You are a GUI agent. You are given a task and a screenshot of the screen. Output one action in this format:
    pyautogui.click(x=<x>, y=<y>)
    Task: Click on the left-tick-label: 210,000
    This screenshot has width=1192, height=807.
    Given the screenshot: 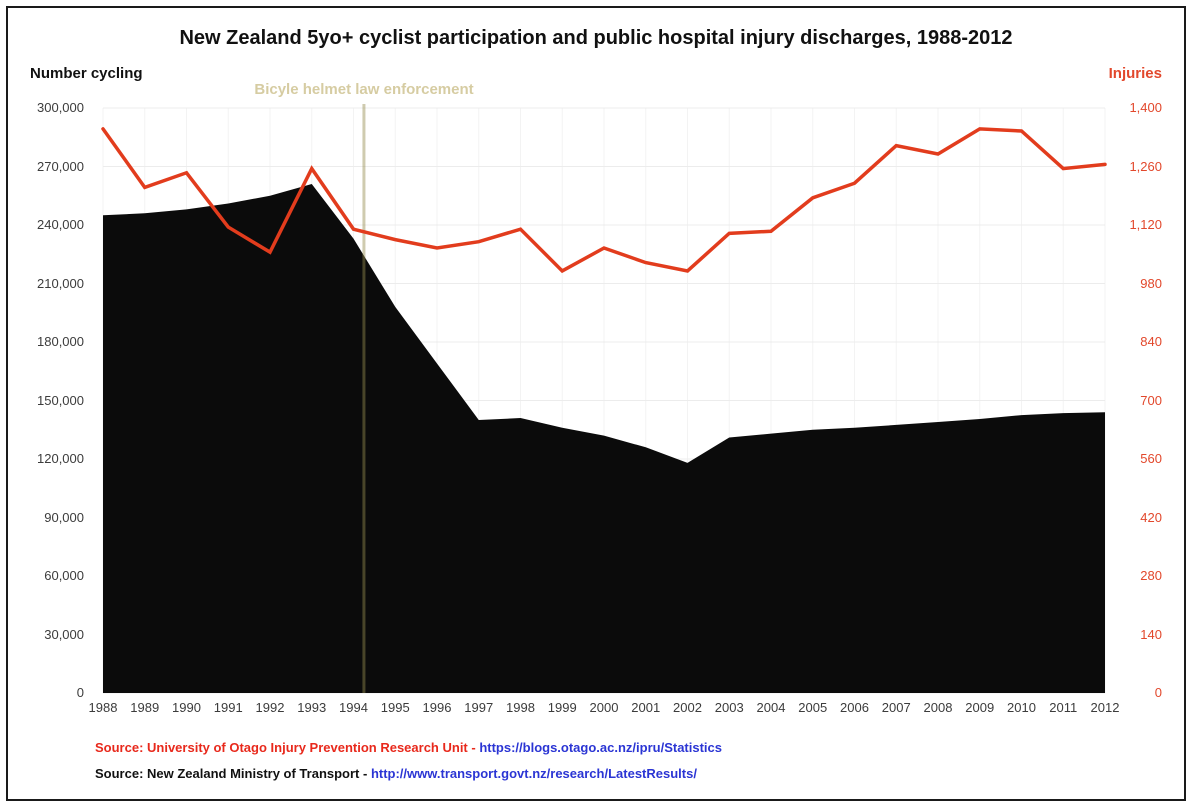 What is the action you would take?
    pyautogui.click(x=60, y=283)
    